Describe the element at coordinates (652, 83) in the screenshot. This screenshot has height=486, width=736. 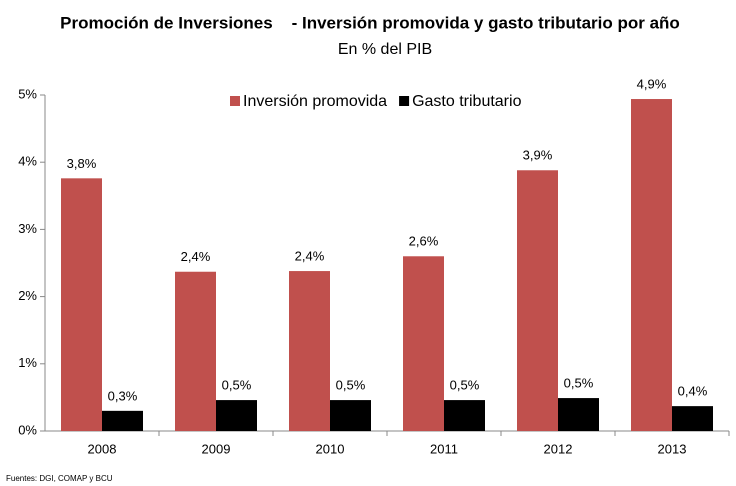
I see `data-label: 4,9%` at that location.